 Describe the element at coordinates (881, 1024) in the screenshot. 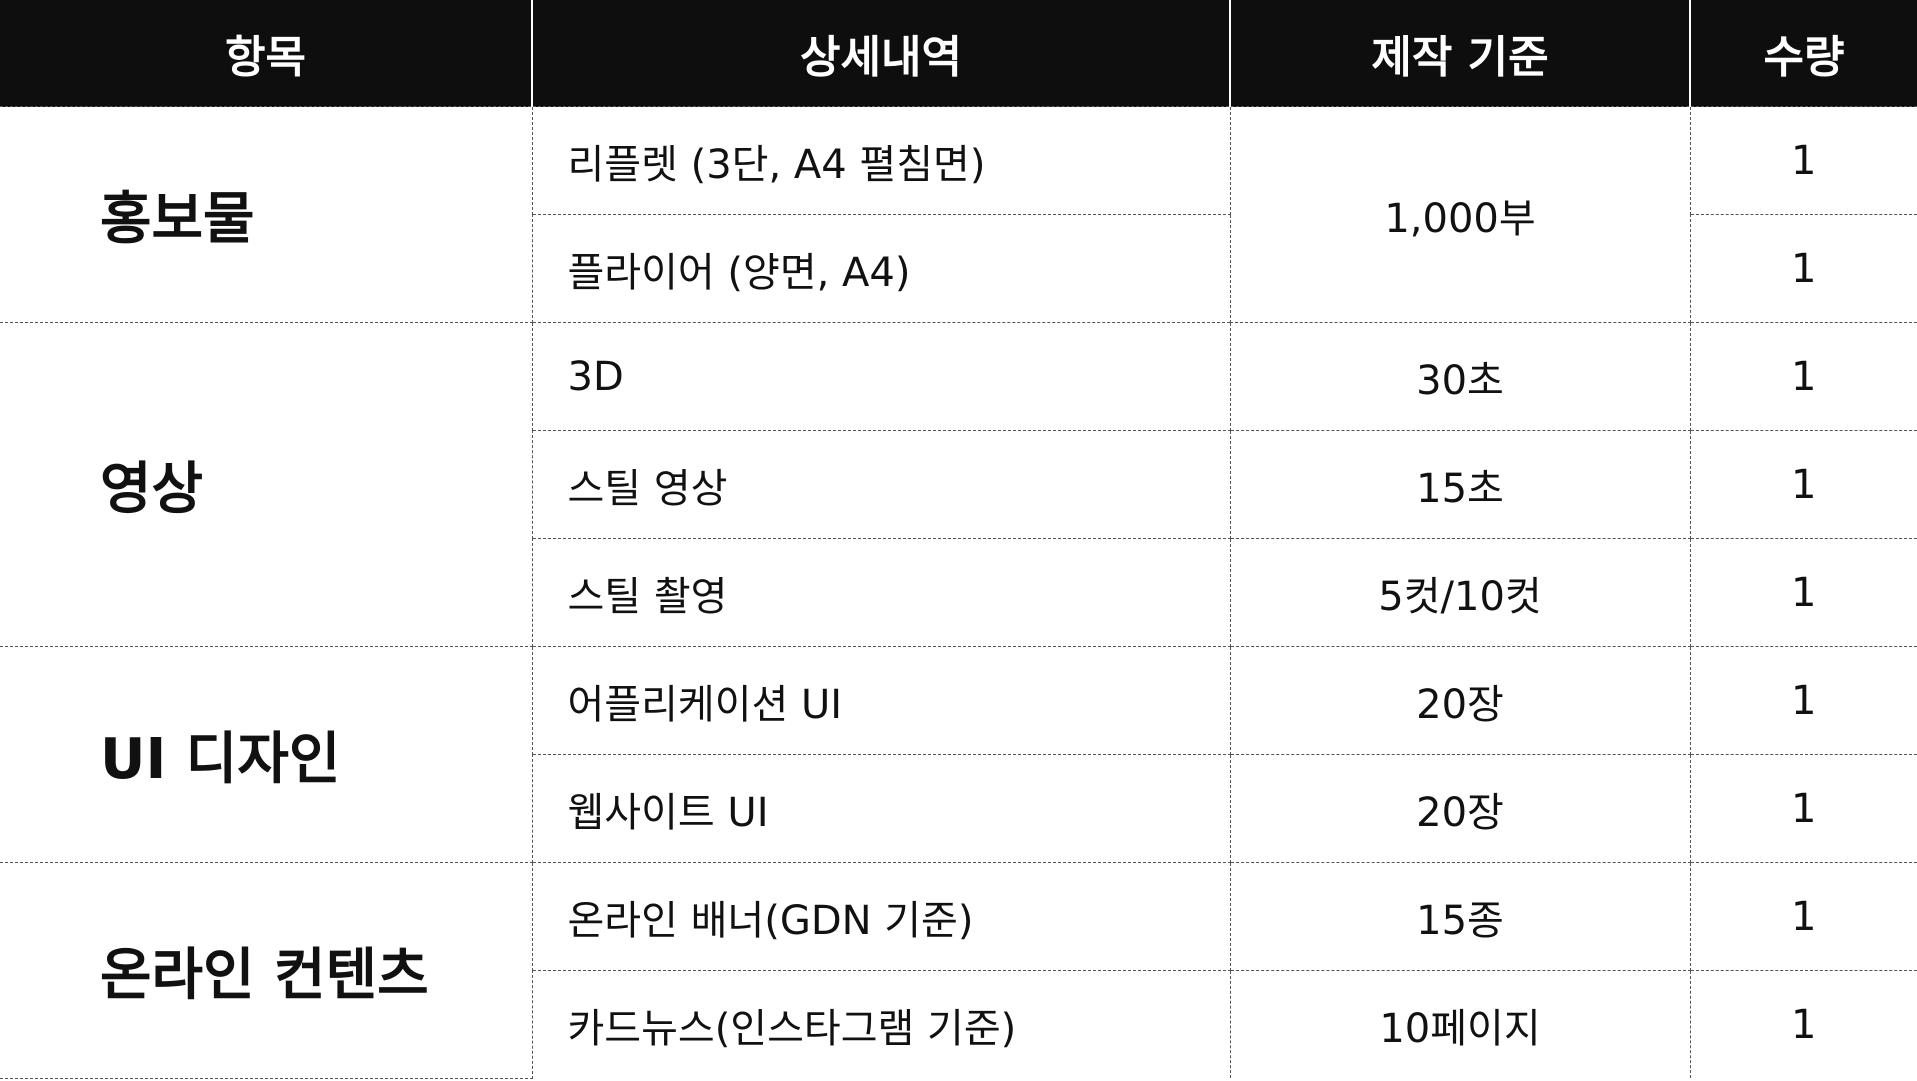

I see `detail-cell: 카드뉴스(인스타그램 기준)` at that location.